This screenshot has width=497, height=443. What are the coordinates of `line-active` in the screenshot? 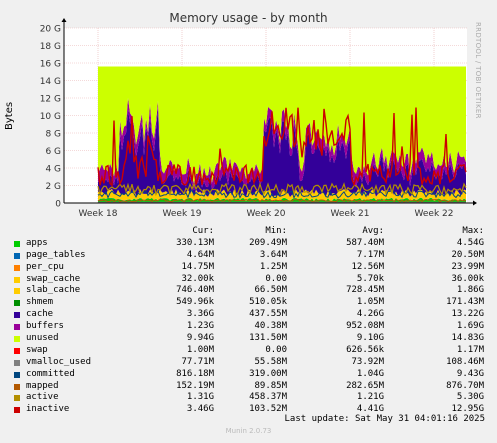 It's located at (282, 189).